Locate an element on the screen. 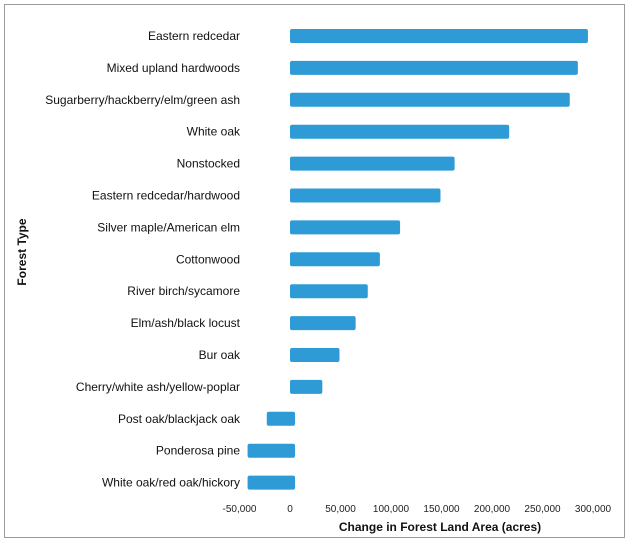 The height and width of the screenshot is (542, 629). x-tick-label: 0 is located at coordinates (290, 509).